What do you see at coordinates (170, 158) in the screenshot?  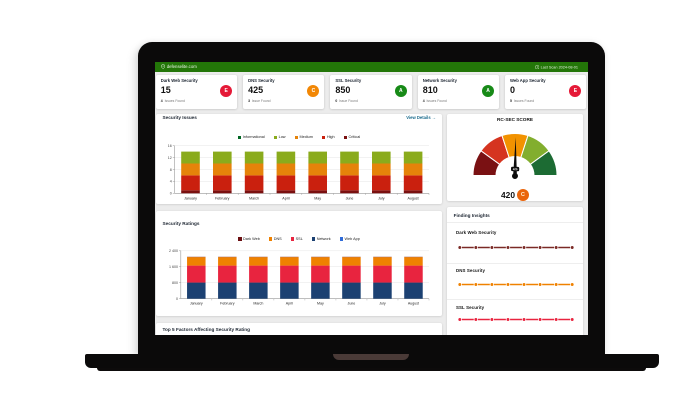 I see `svg-text: 12` at bounding box center [170, 158].